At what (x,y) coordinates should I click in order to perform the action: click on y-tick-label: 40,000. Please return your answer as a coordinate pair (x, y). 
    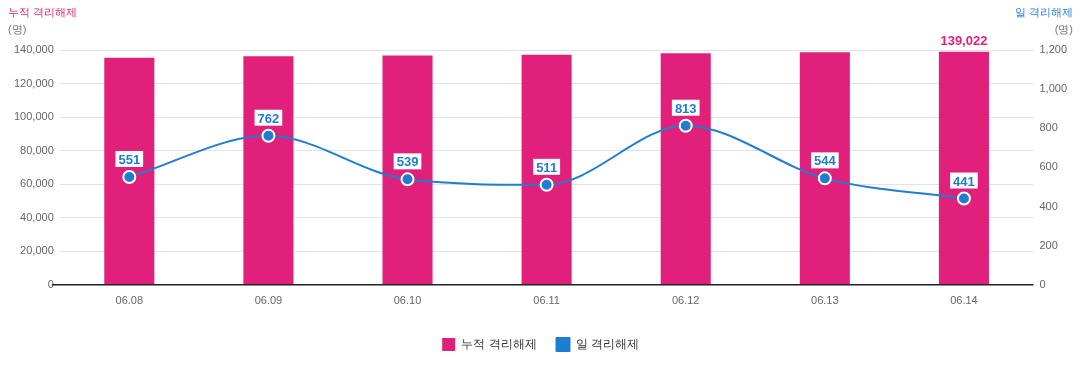
    Looking at the image, I should click on (37, 216).